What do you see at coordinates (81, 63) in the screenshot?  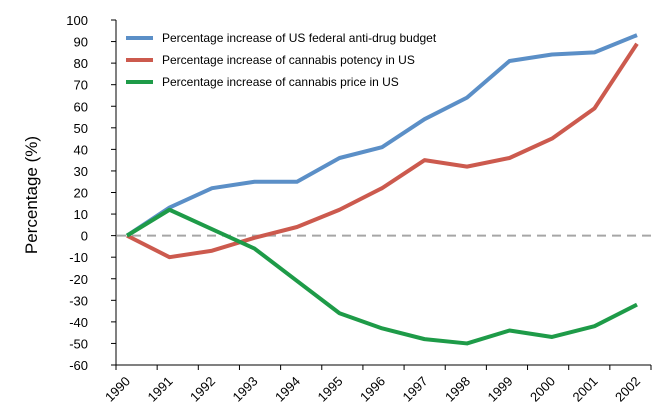 I see `y-tick-label: 80` at bounding box center [81, 63].